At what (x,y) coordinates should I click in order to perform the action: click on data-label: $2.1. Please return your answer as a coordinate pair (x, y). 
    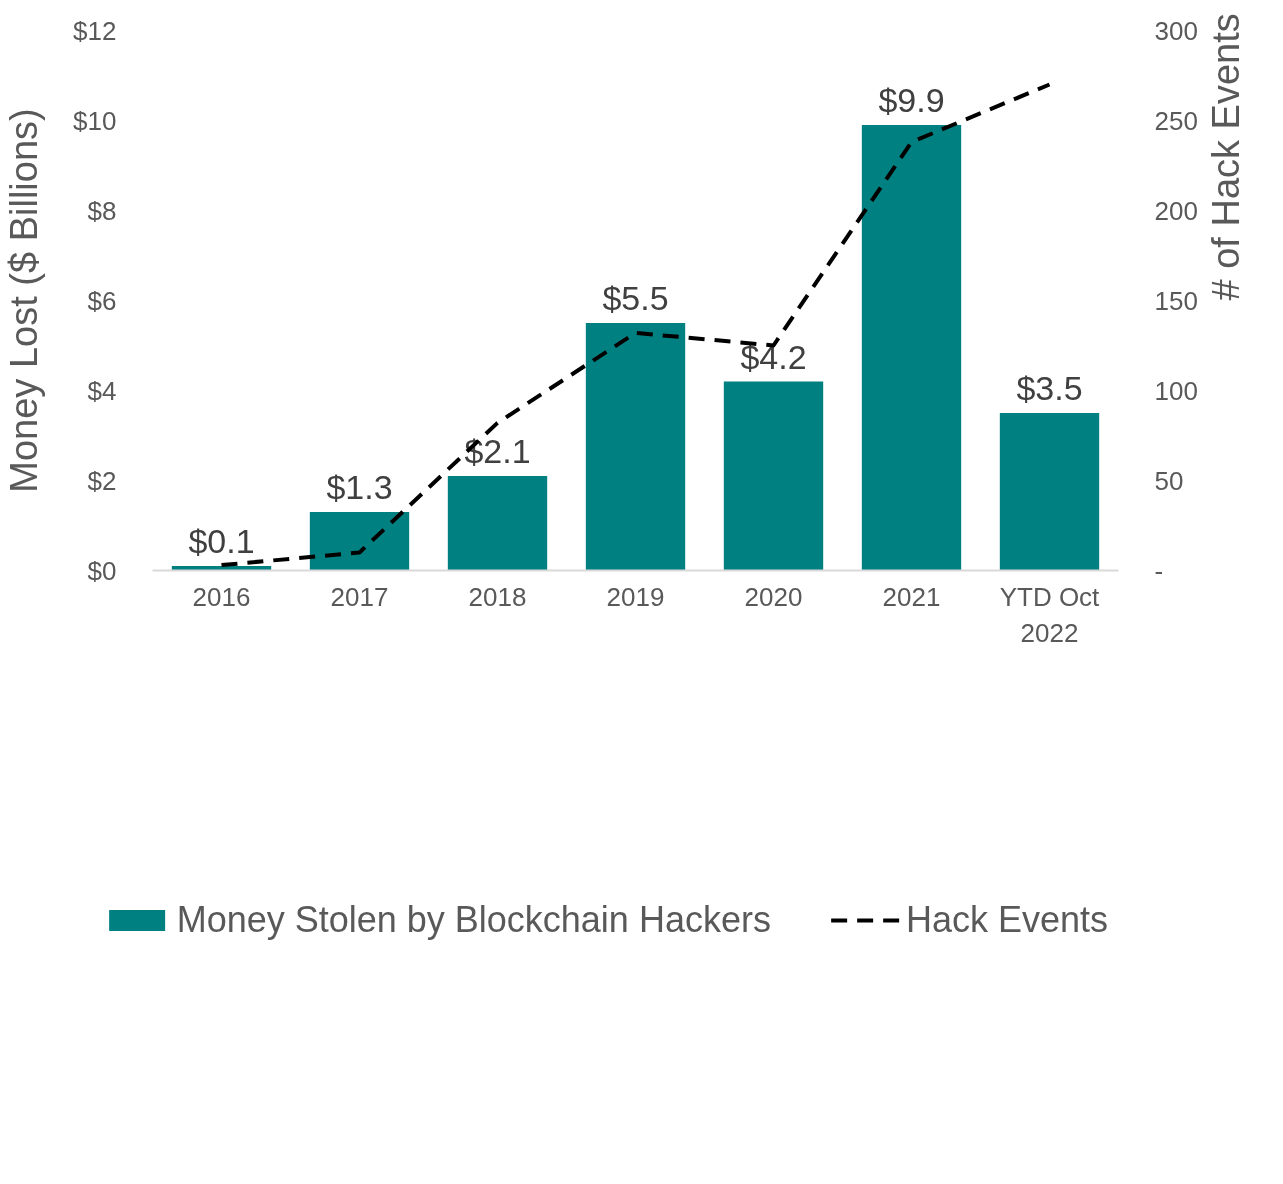
    Looking at the image, I should click on (497, 451).